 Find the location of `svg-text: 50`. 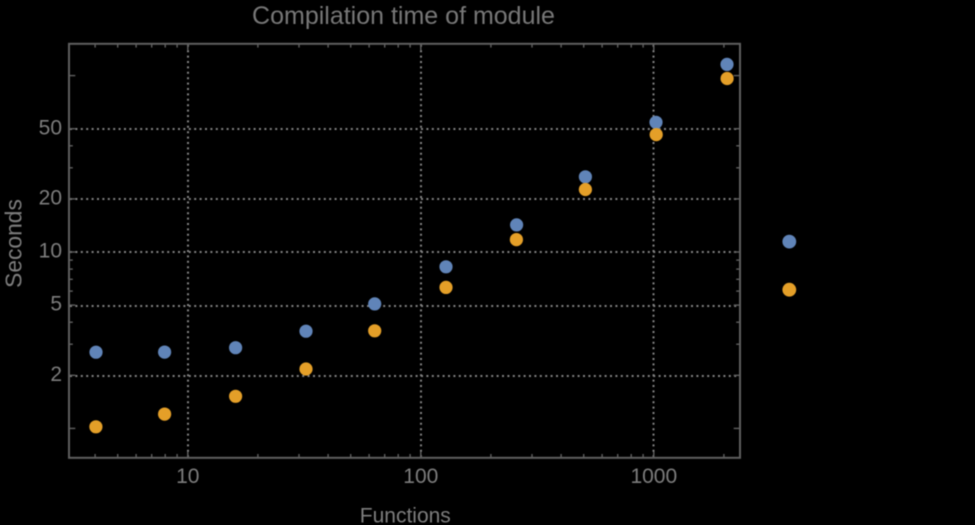

svg-text: 50 is located at coordinates (50, 127).